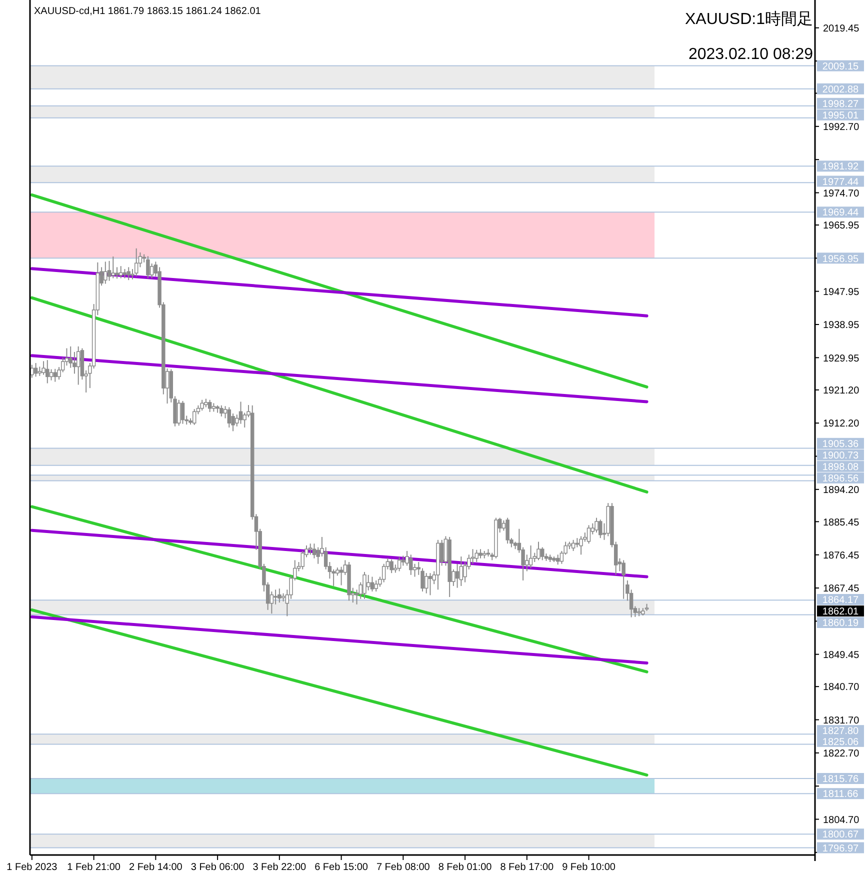 The image size is (866, 876). Describe the element at coordinates (841, 522) in the screenshot. I see `y-tick-label: 1885.45` at that location.